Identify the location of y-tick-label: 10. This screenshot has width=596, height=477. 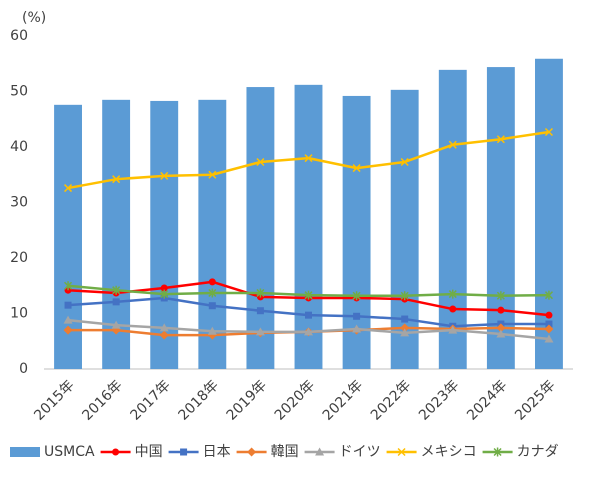
(19, 314).